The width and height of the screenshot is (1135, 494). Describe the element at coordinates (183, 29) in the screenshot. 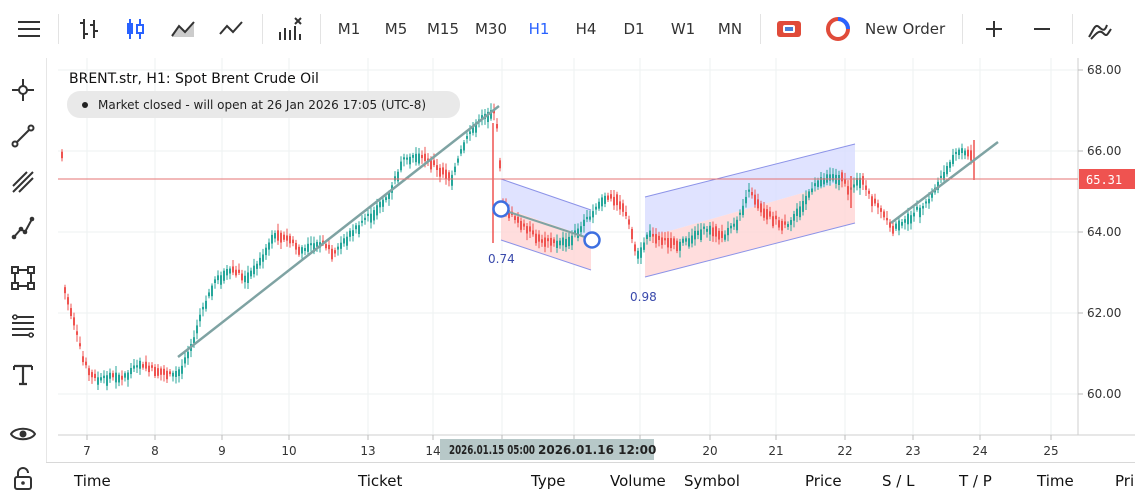

I see `area-chart-icon` at that location.